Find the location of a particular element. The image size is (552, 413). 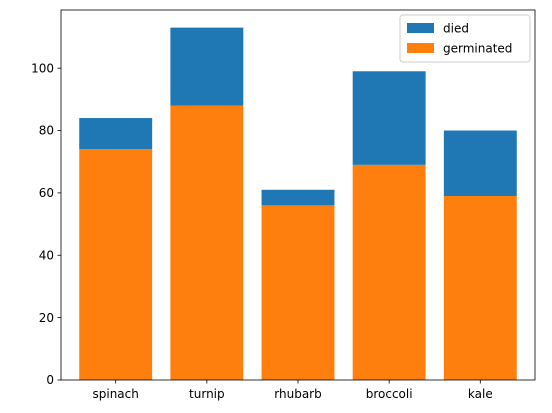

legend-label-died: died is located at coordinates (456, 29).